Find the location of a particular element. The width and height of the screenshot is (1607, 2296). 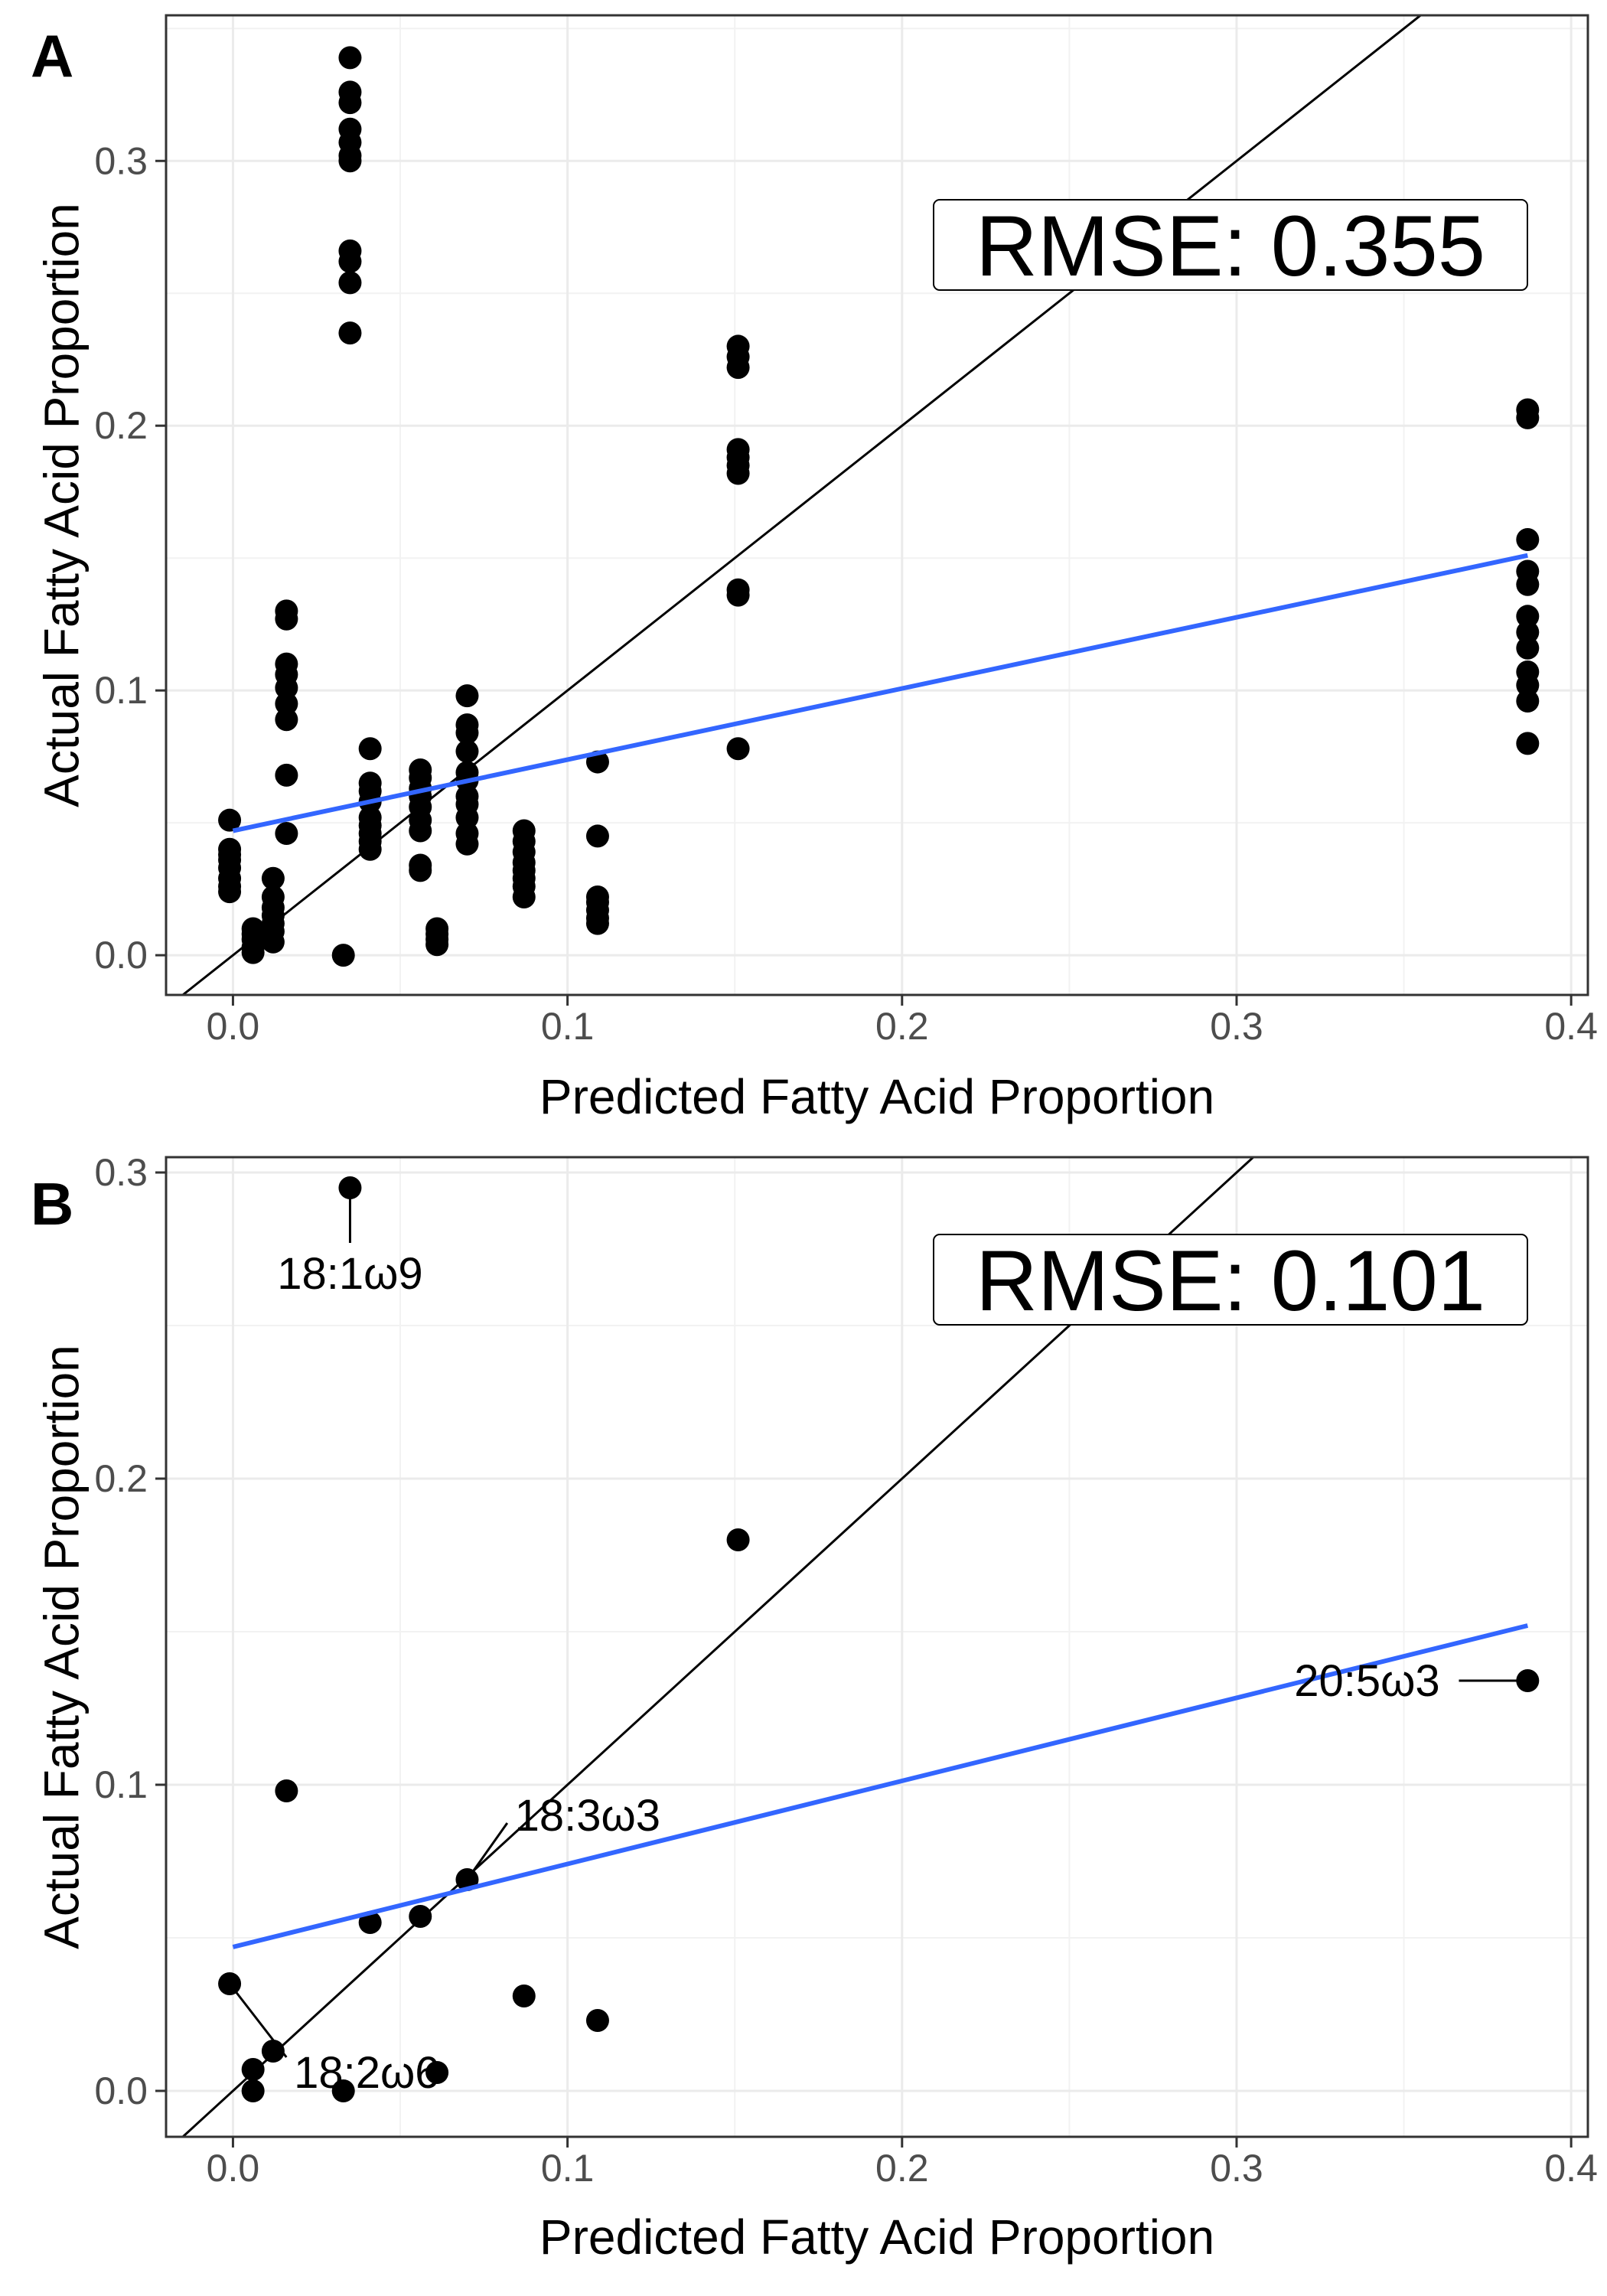

y-tick-label: 0.0 is located at coordinates (121, 955).